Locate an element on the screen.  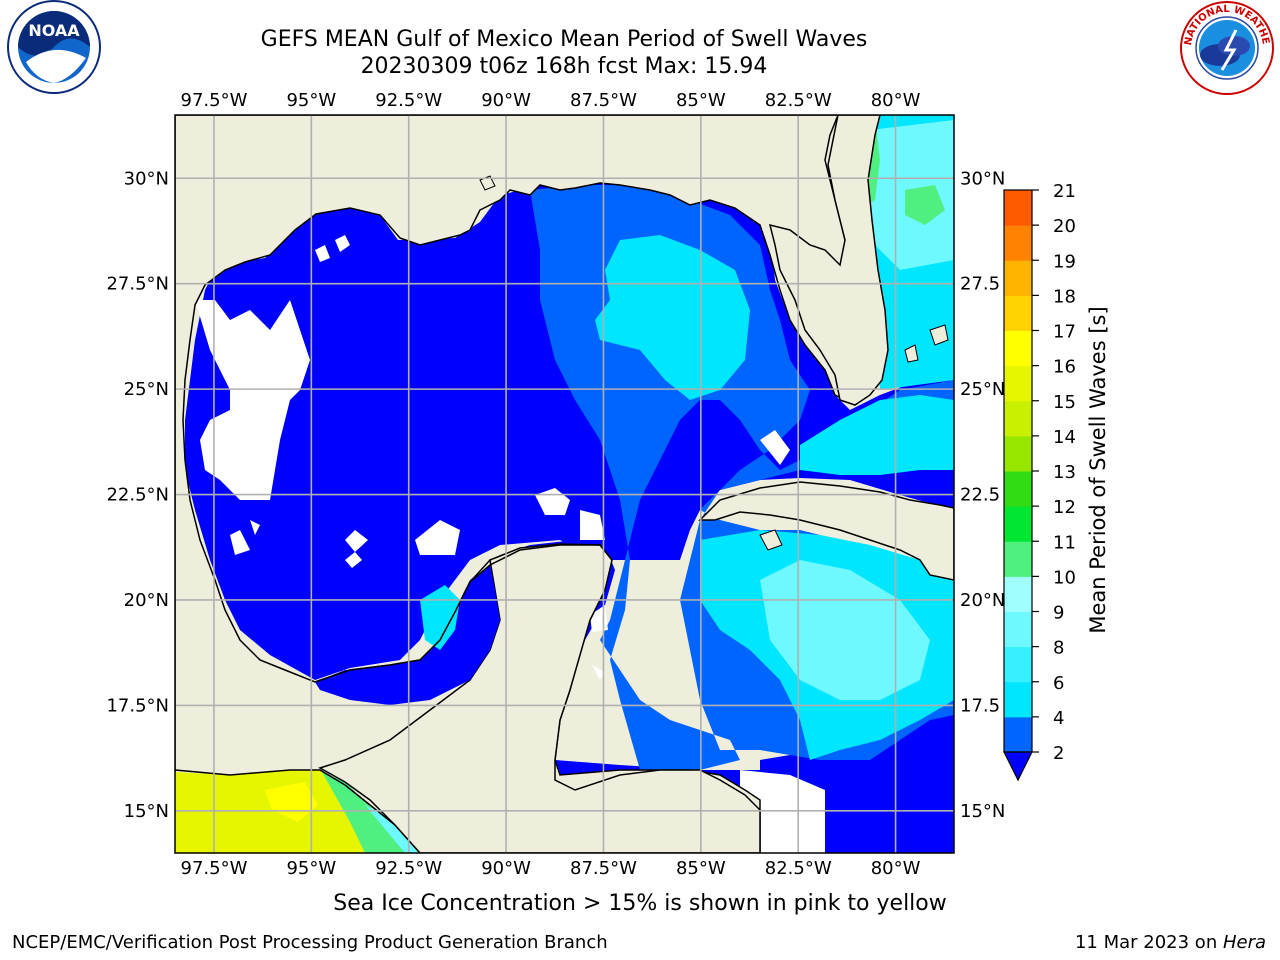
colorbar: 2 4 6 8 9 10 11 12 13 14 15 16 17 18 19 20 21 is located at coordinates (1039, 481).